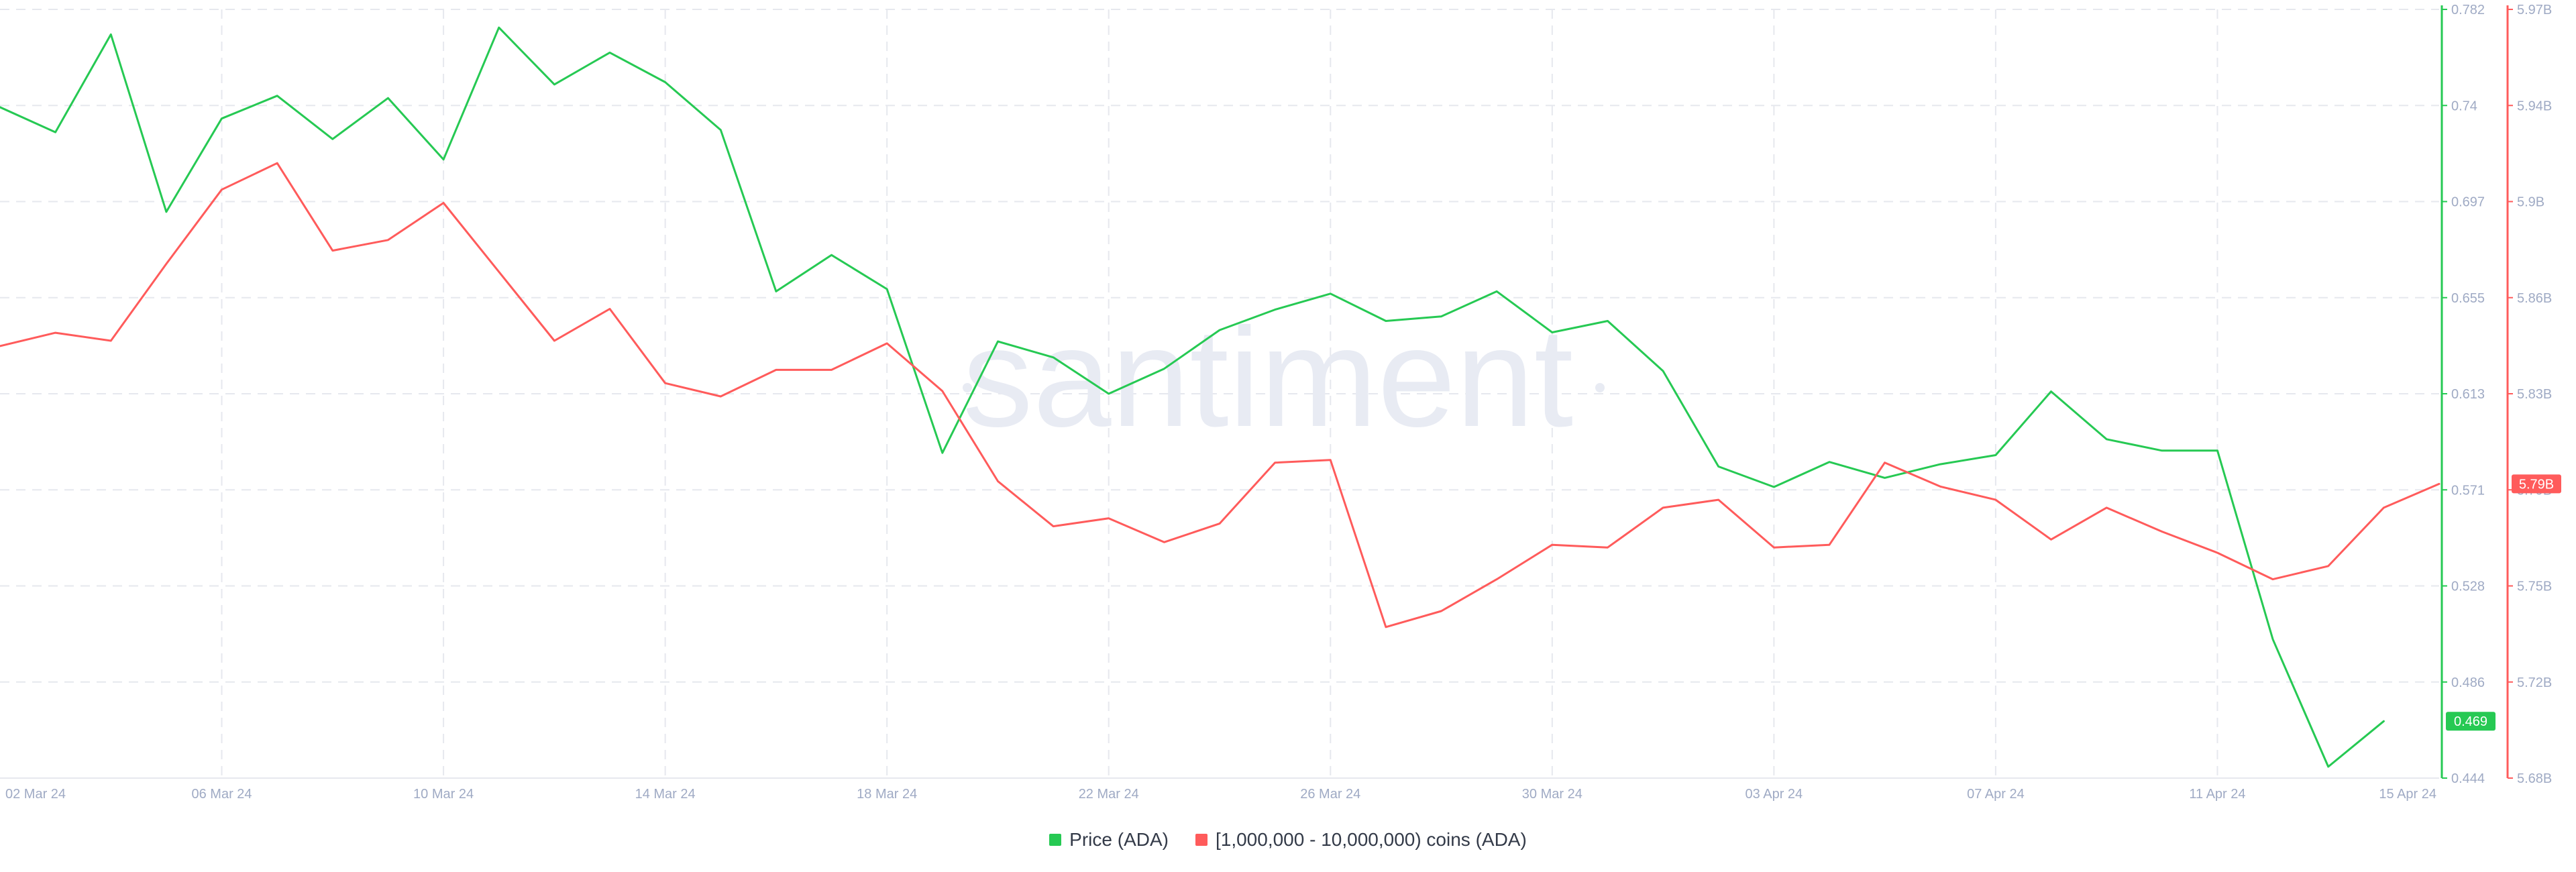 This screenshot has width=2576, height=872. I want to click on y-tick-label-price: 0.486, so click(2468, 682).